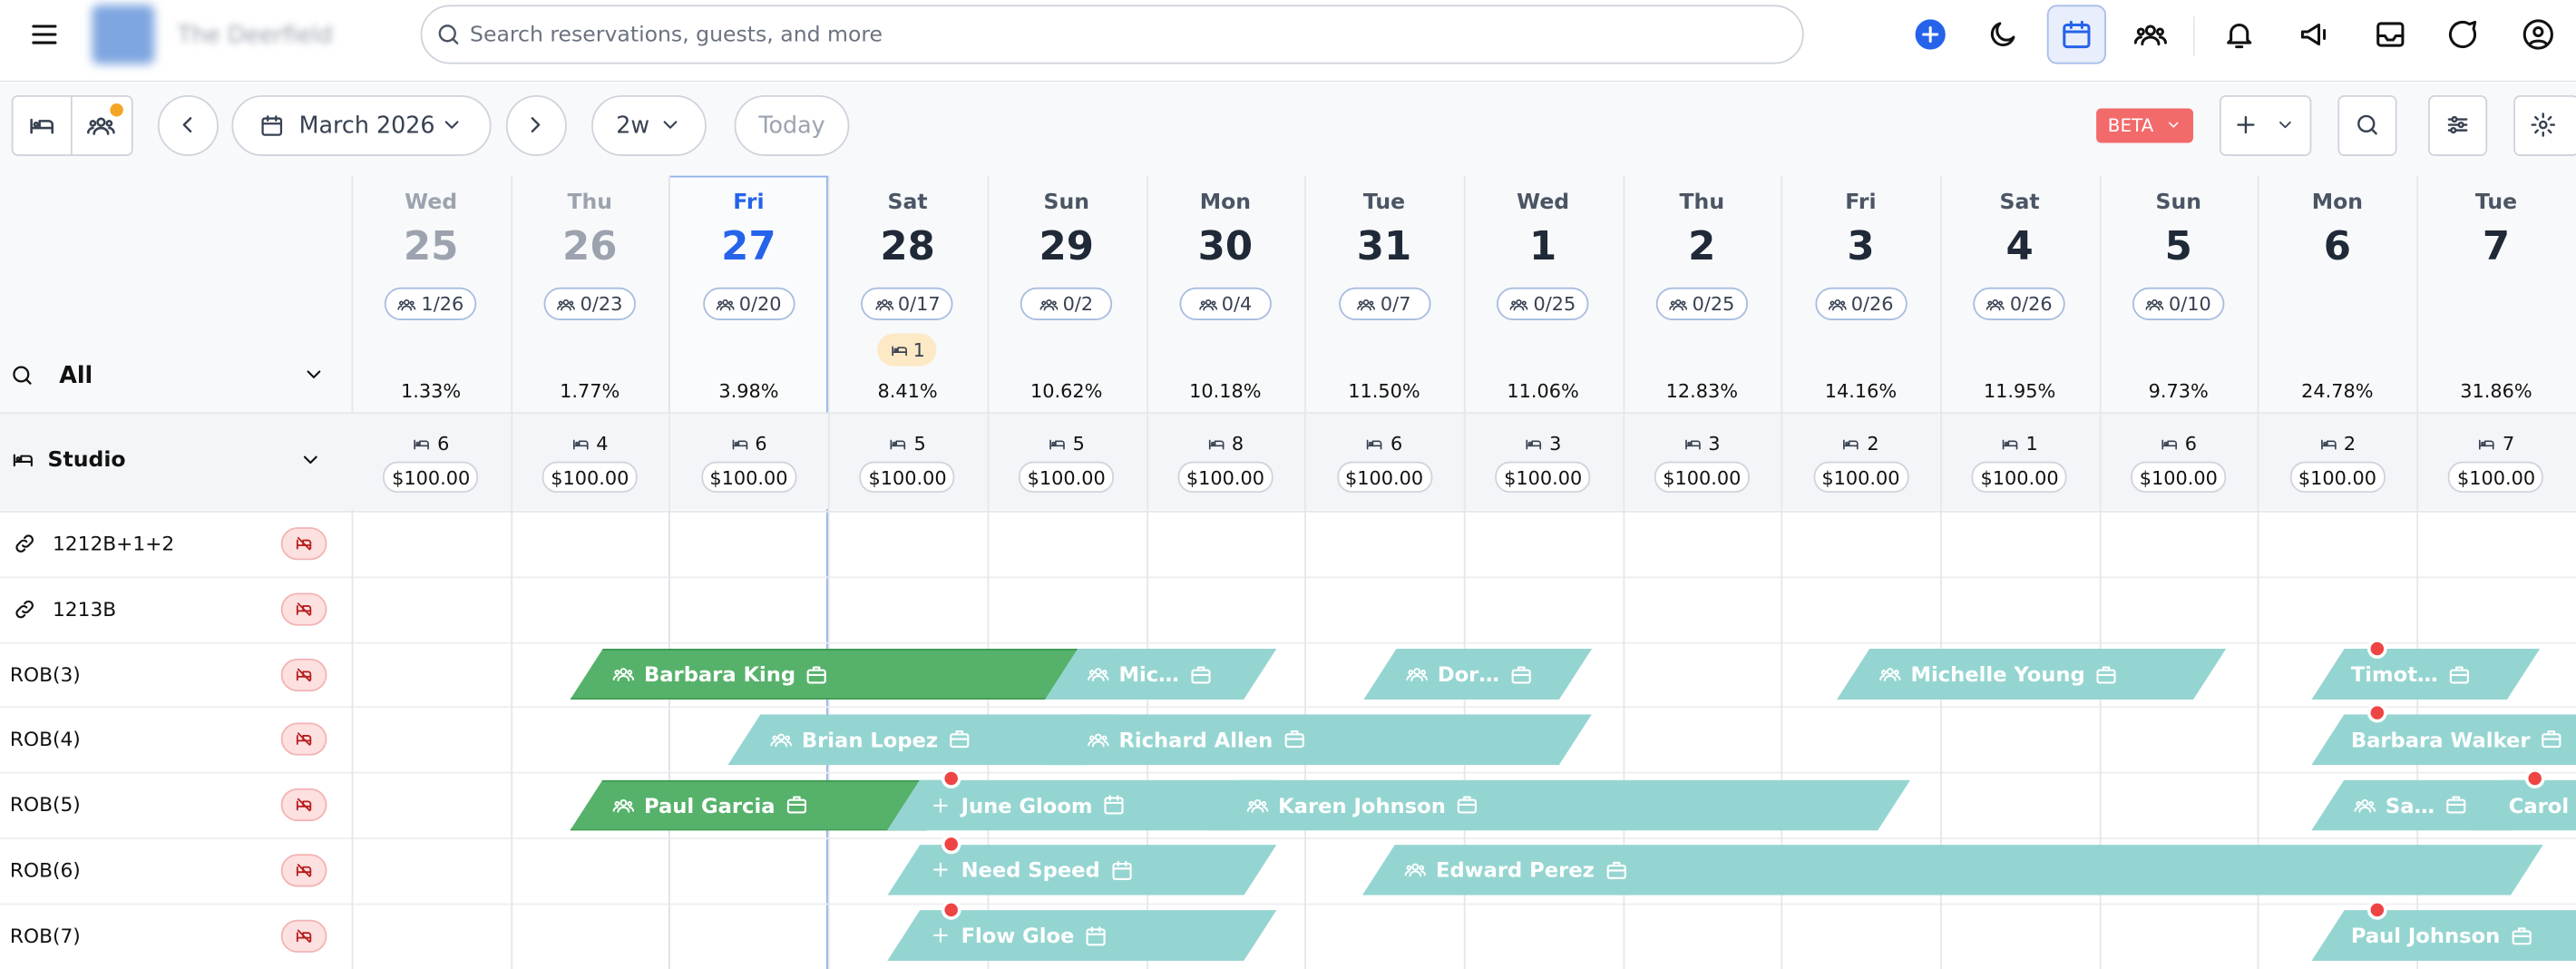 The image size is (2576, 969). I want to click on guest-name: June Gloom, so click(1027, 805).